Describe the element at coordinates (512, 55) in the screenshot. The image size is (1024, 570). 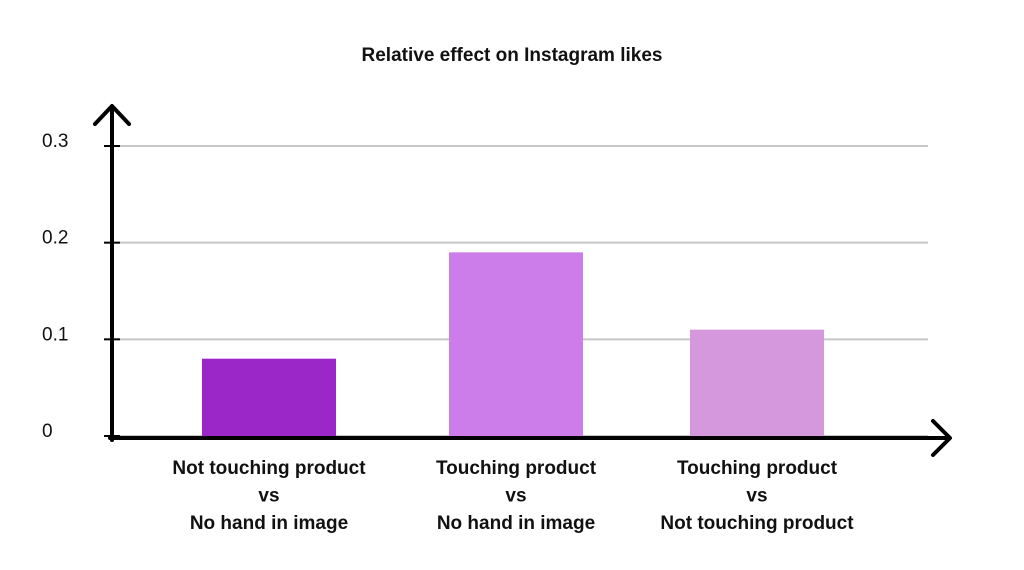
I see `chart-title: Relative effect on Instagram likes` at that location.